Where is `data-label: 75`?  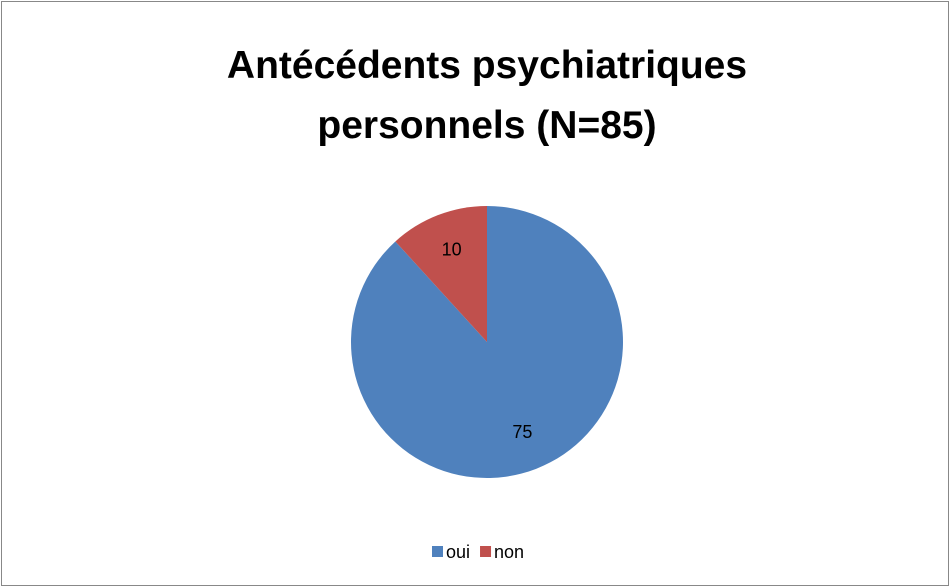 data-label: 75 is located at coordinates (522, 432).